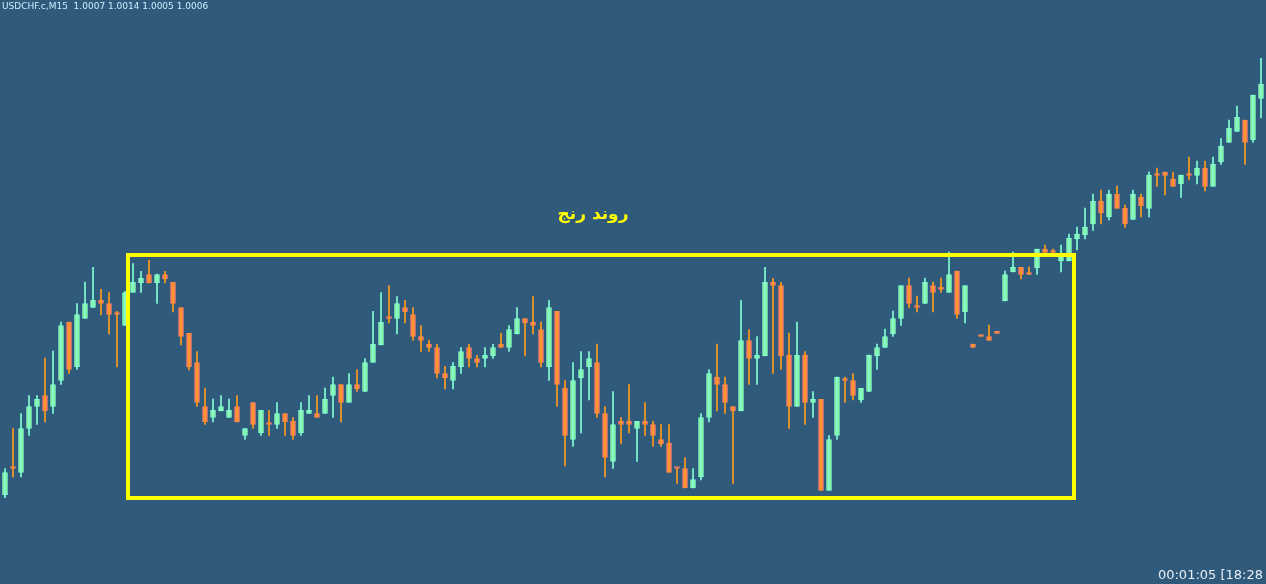  I want to click on chart-title: USDCHF.c,M15 1.0007 1.0014 1.0005 1.0006, so click(105, 6).